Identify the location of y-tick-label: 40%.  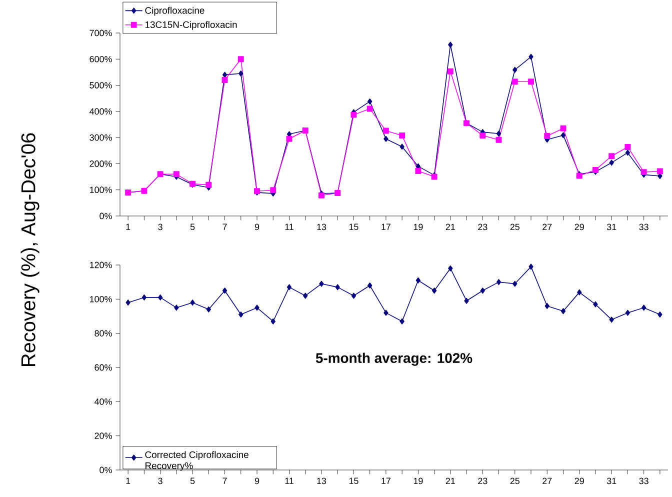
(103, 401).